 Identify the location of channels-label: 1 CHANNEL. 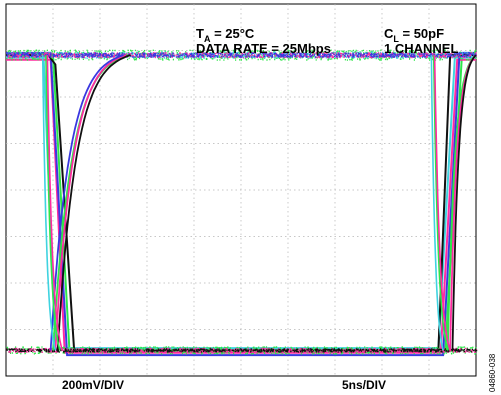
(421, 48).